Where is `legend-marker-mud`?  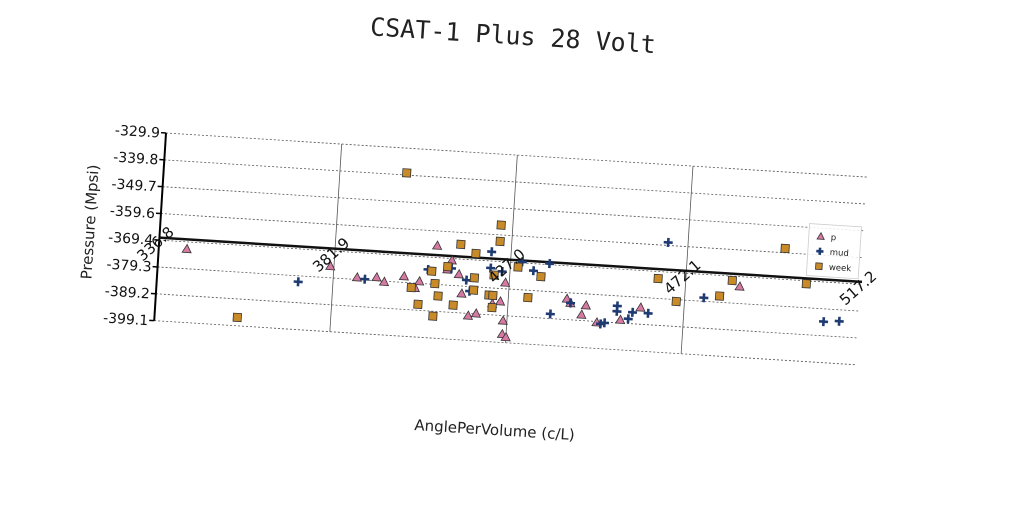 legend-marker-mud is located at coordinates (820, 251).